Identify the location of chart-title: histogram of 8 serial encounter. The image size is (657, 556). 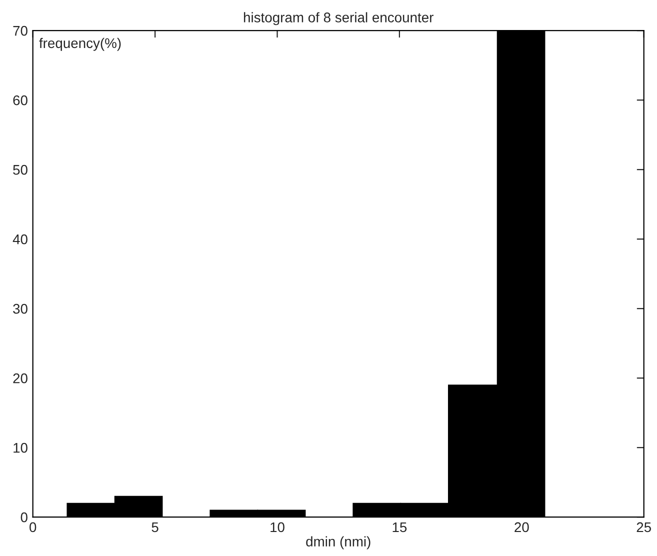
(339, 19).